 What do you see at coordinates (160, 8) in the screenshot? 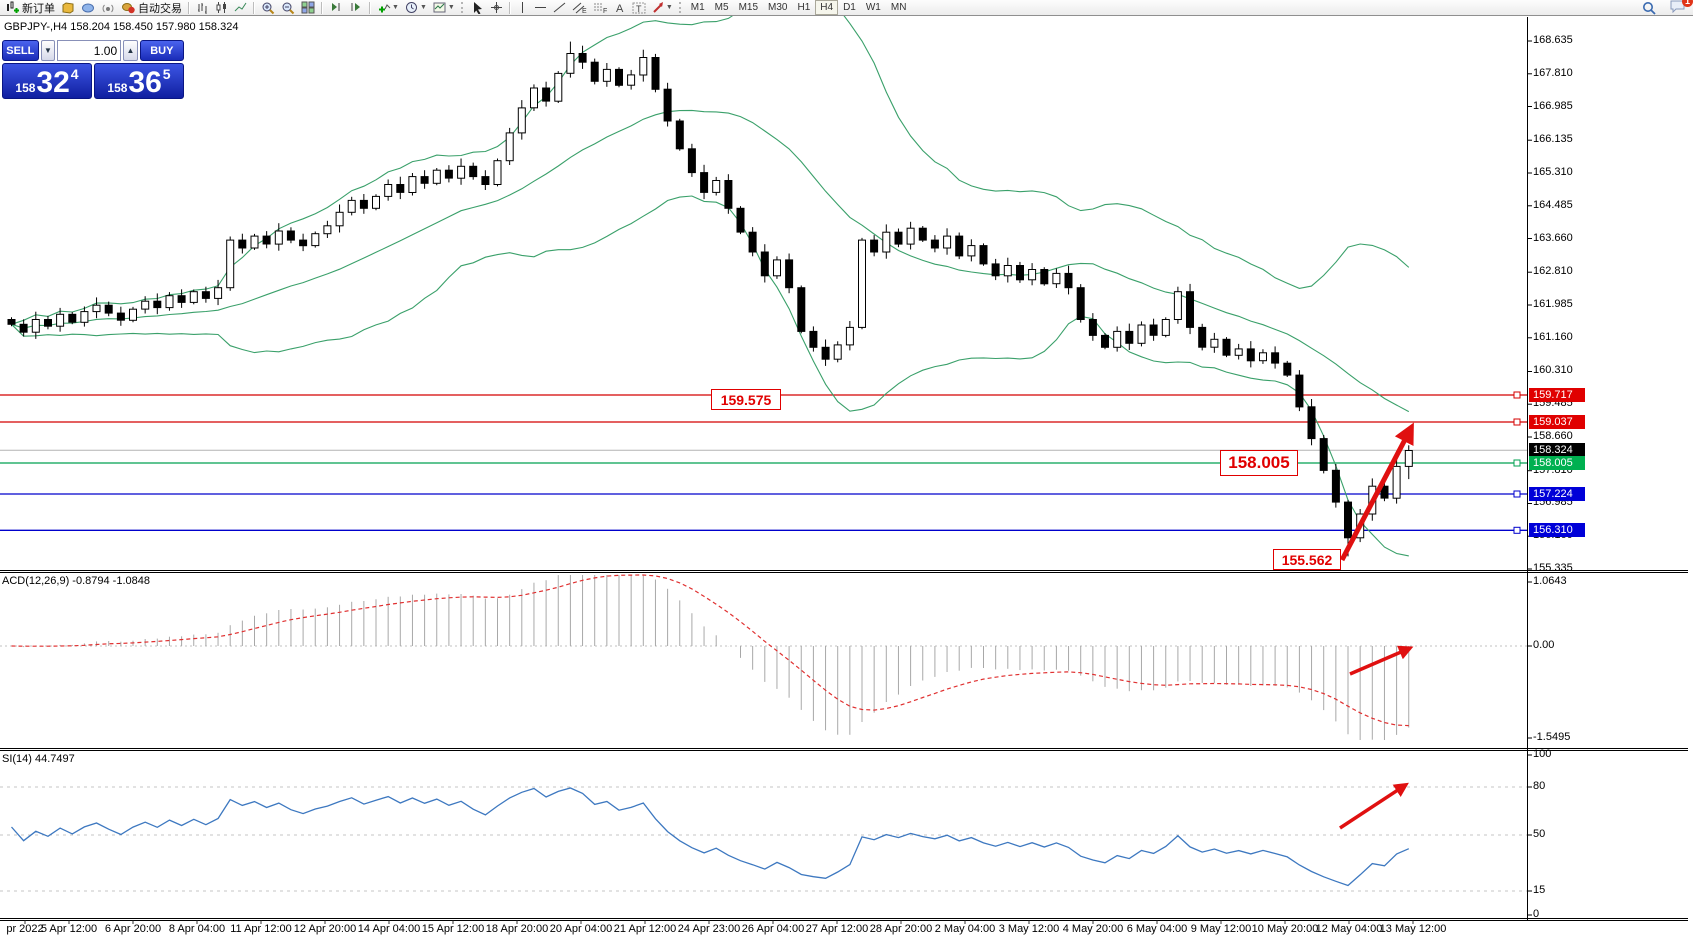
I see `autotrading-label: 自动交易` at bounding box center [160, 8].